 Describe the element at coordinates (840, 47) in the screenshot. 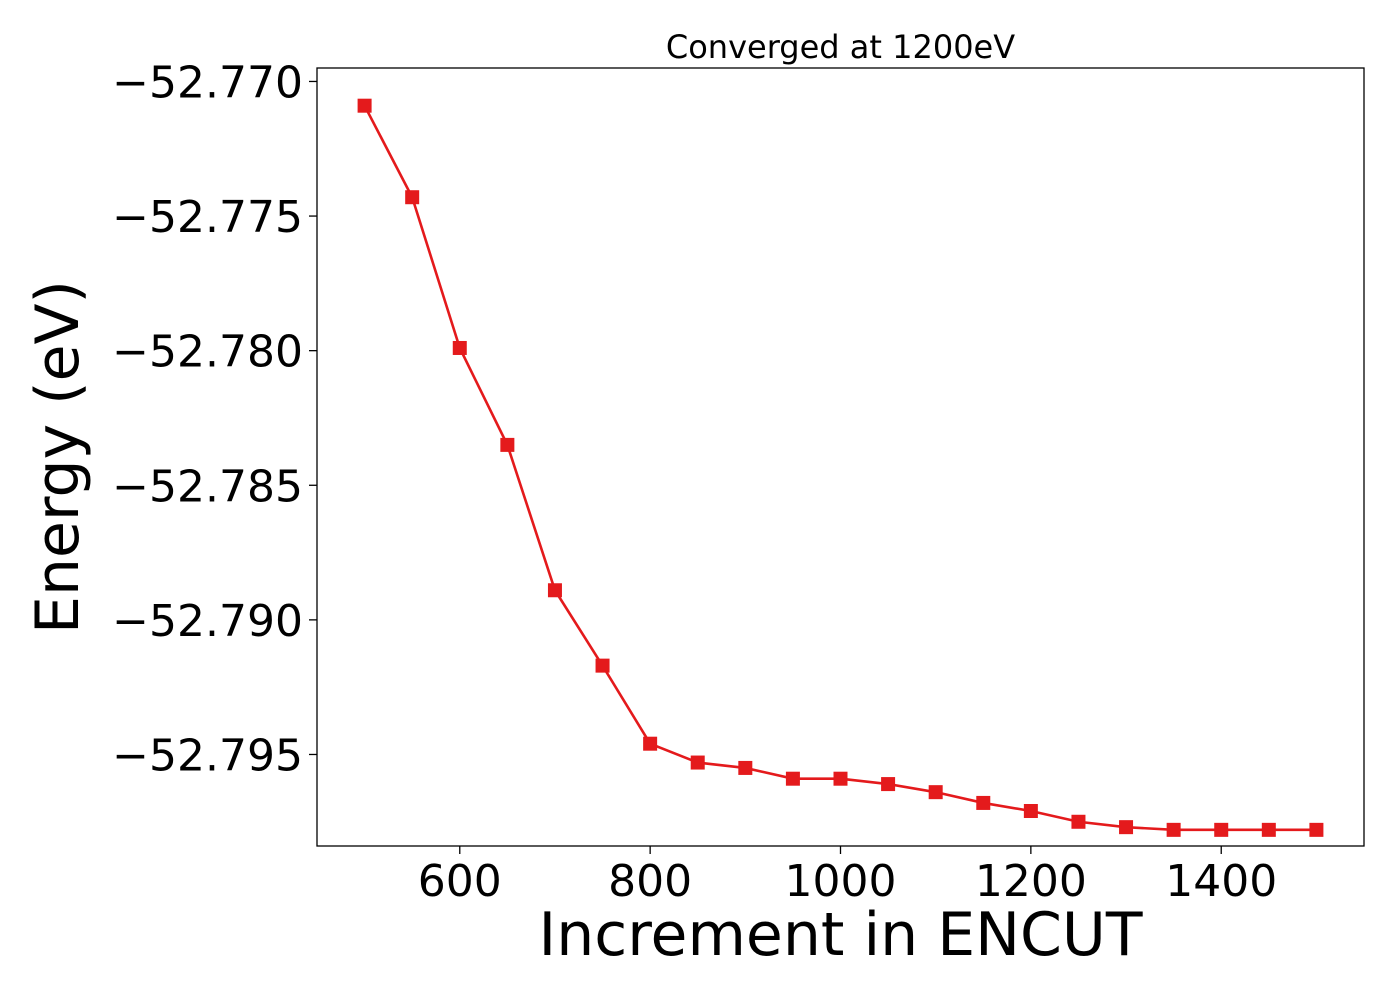

I see `chart-title: Converged at 1200eV` at that location.